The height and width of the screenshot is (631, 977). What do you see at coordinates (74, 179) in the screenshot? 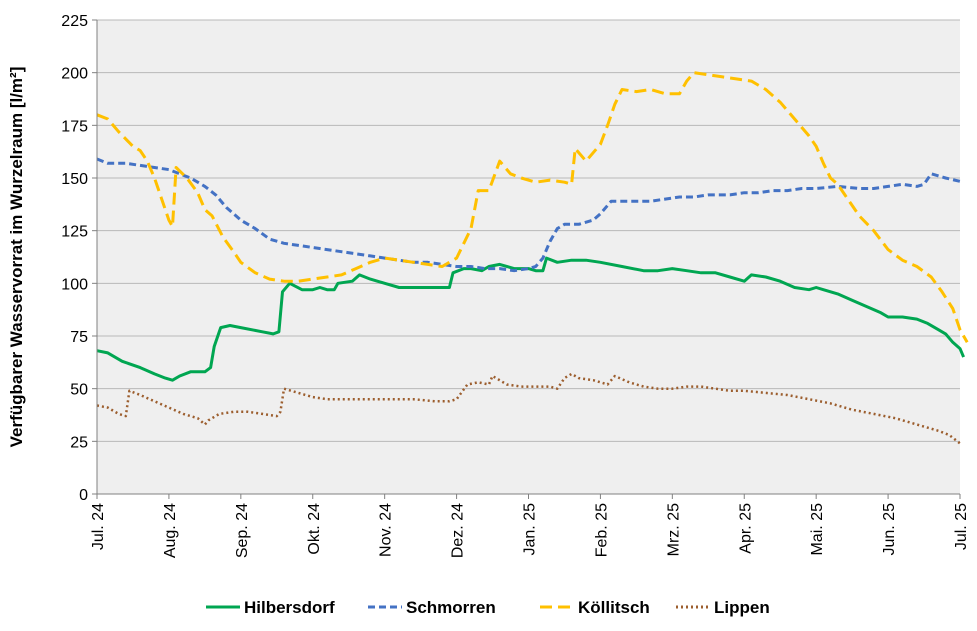
I see `y-tick-label: 150` at bounding box center [74, 179].